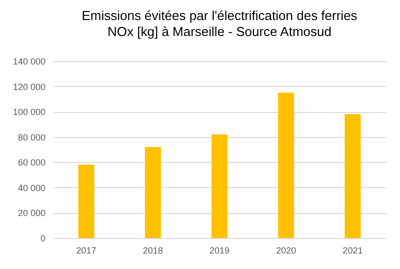  I want to click on x-tick-label: 2020, so click(286, 251).